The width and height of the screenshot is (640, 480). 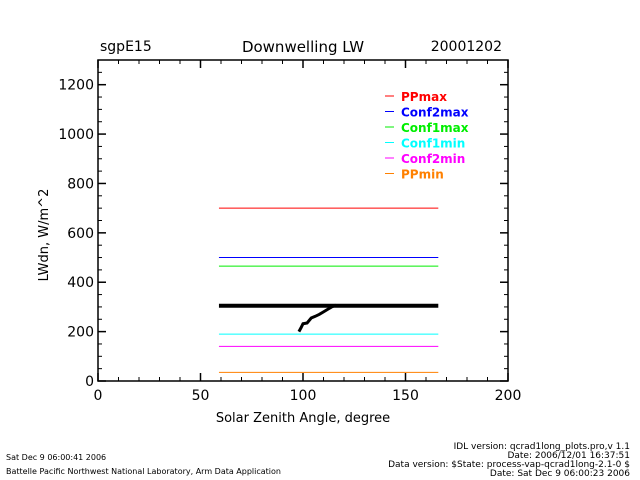 I want to click on limit-lines, so click(x=328, y=290).